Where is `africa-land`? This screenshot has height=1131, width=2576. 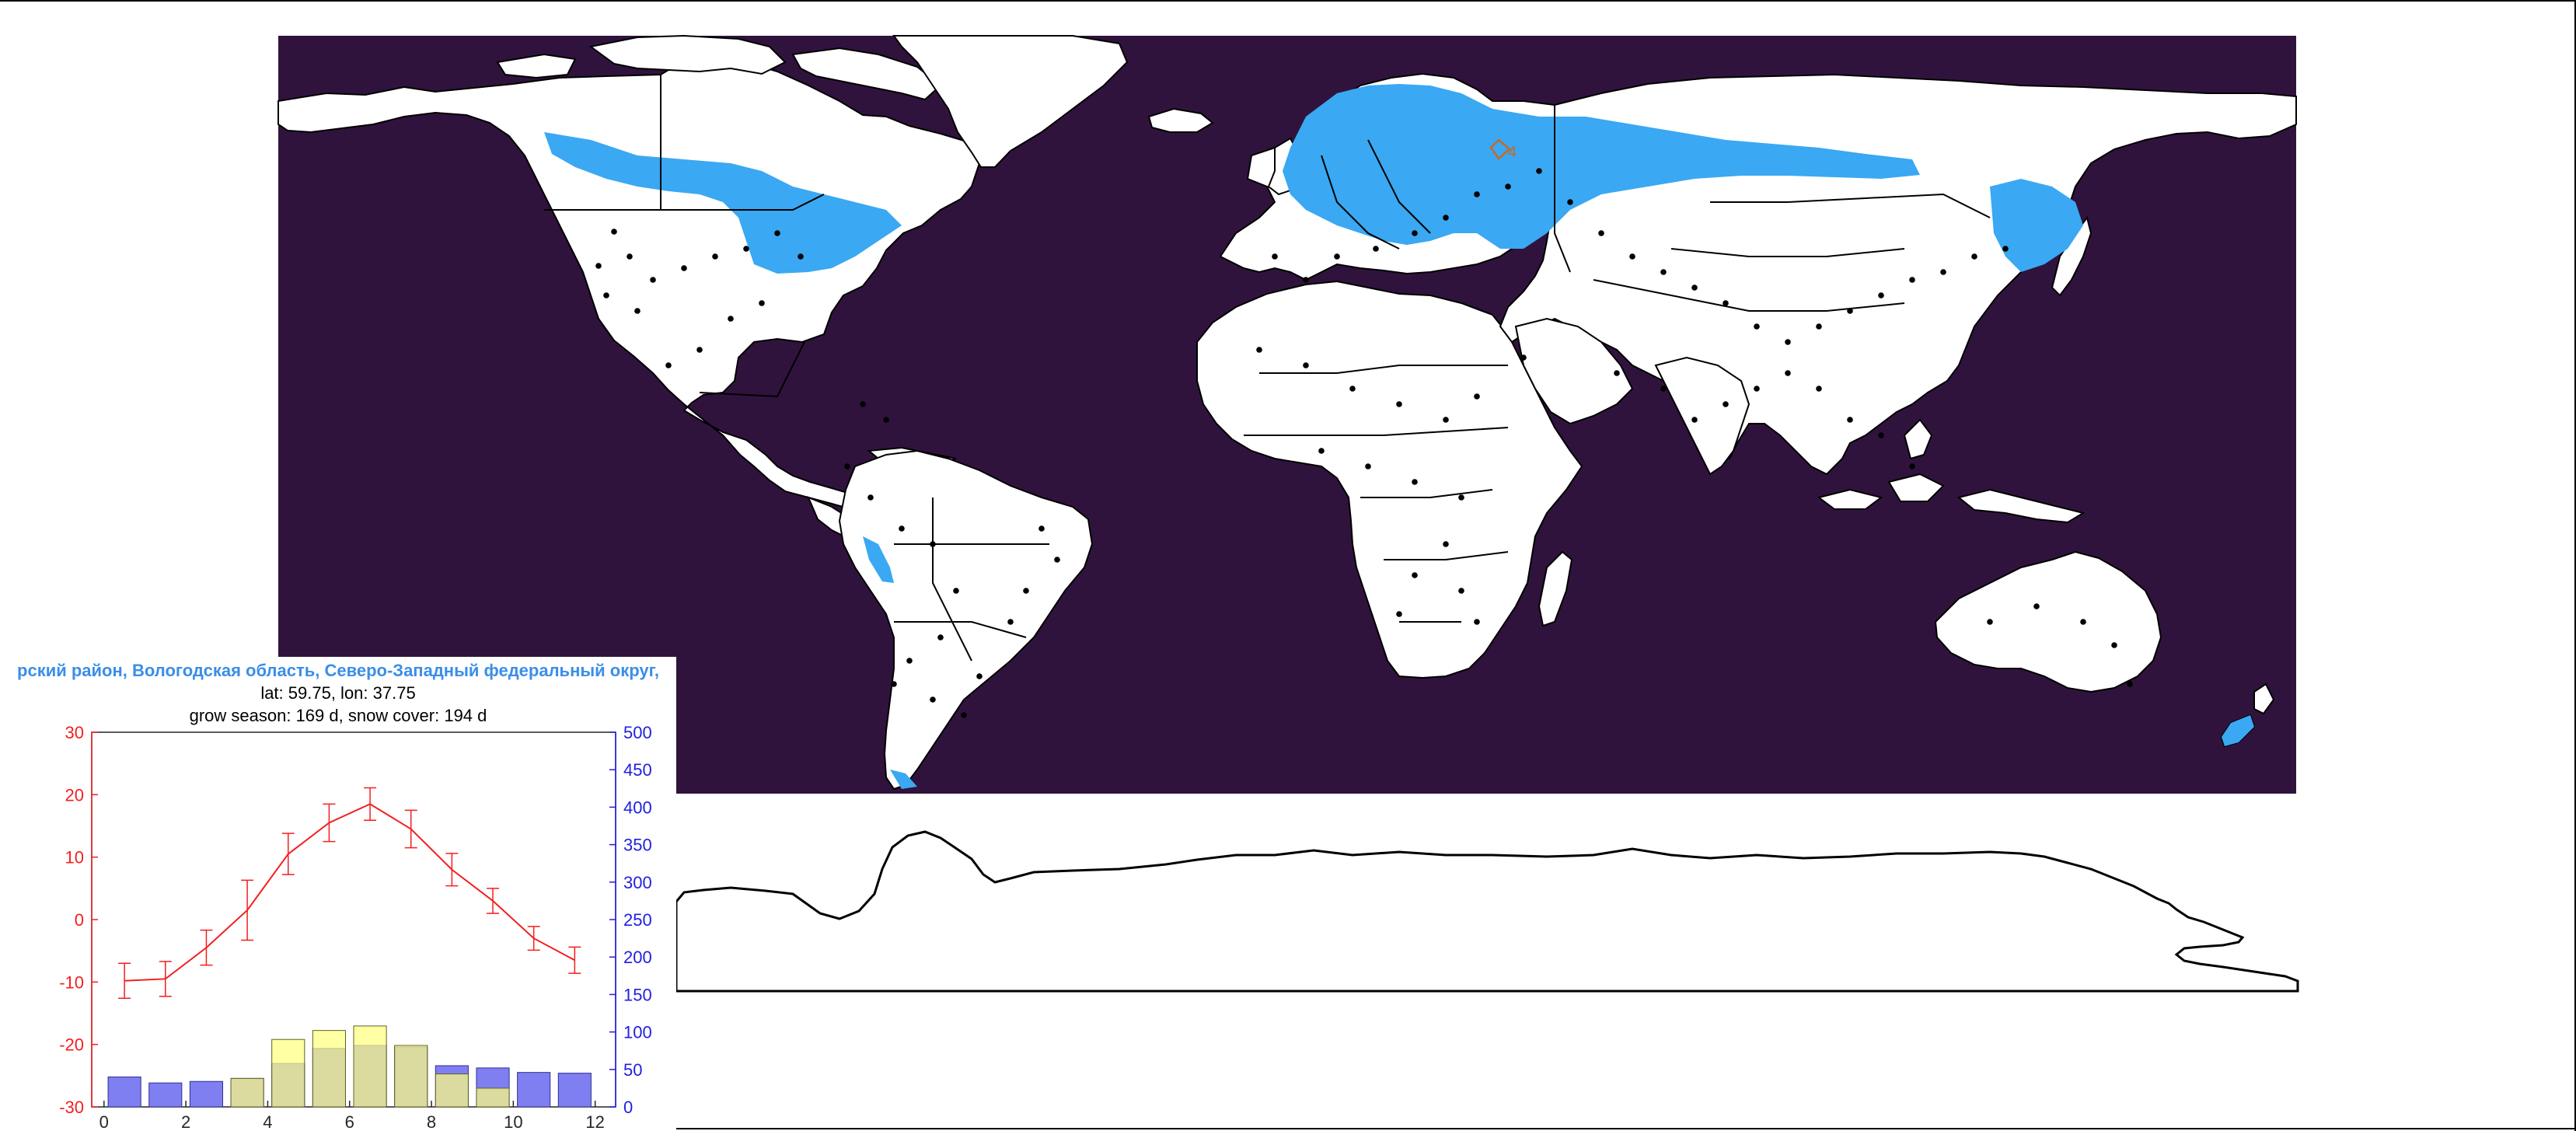
africa-land is located at coordinates (1390, 480).